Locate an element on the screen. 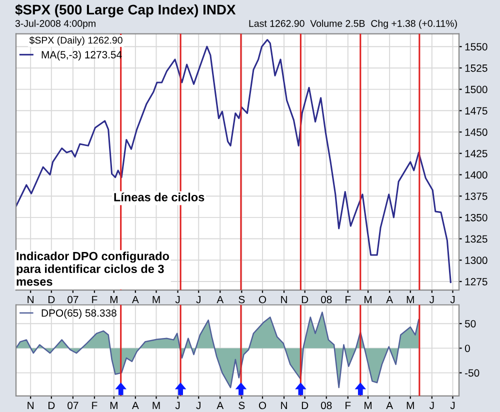 The height and width of the screenshot is (412, 500). y-tick-label: -50 is located at coordinates (472, 373).